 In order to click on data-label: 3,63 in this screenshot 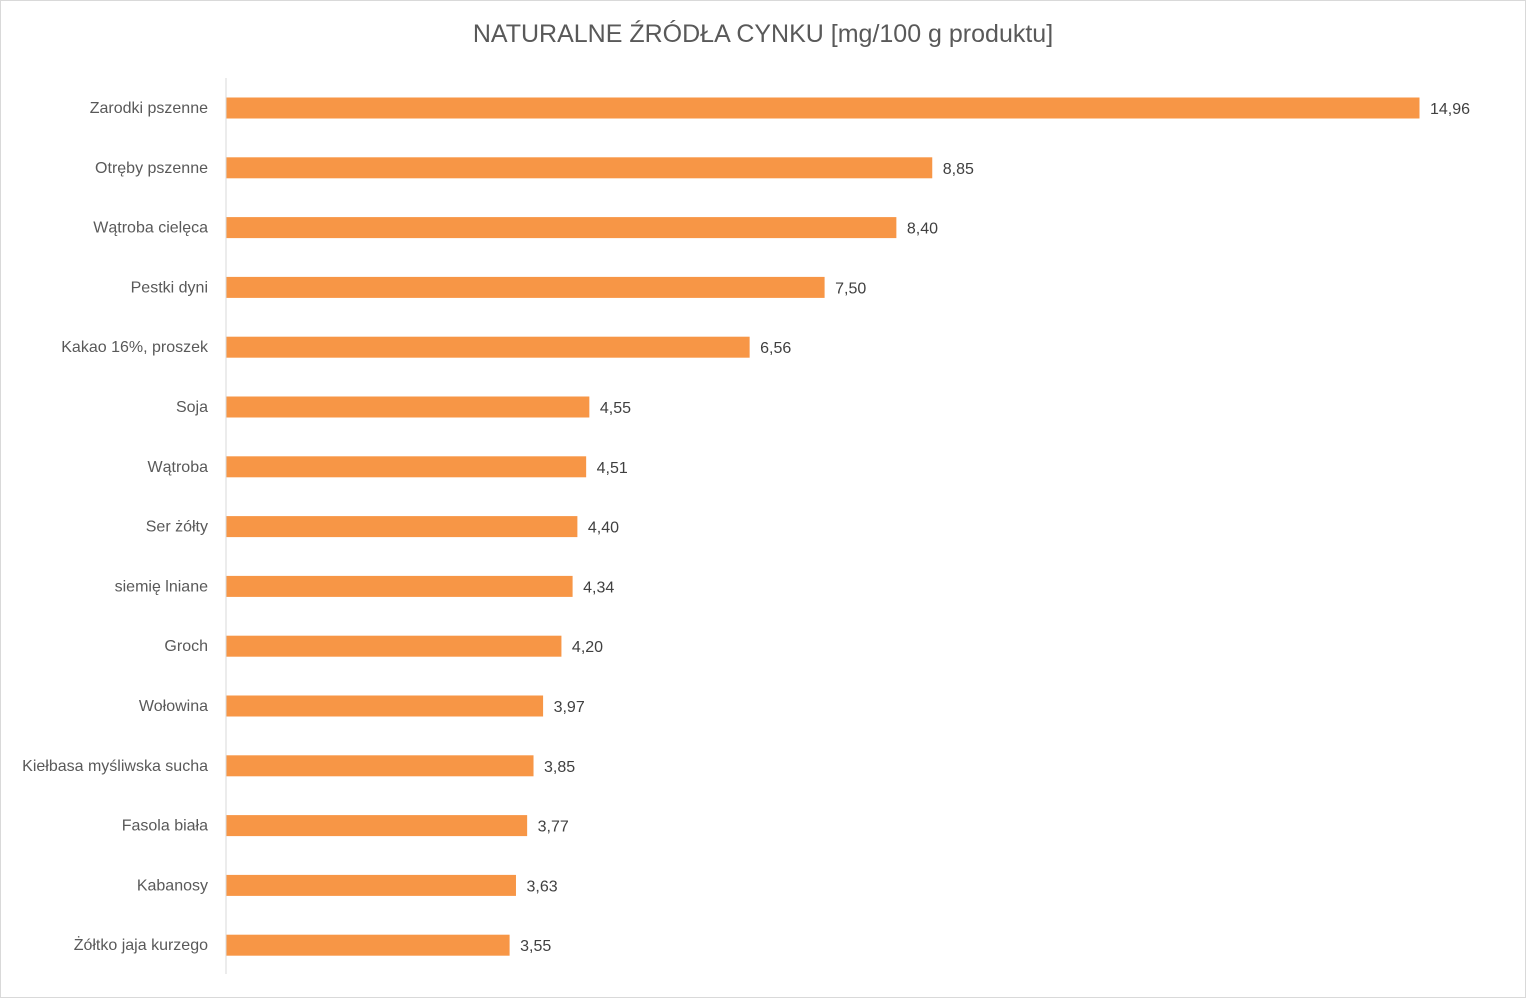, I will do `click(541, 886)`.